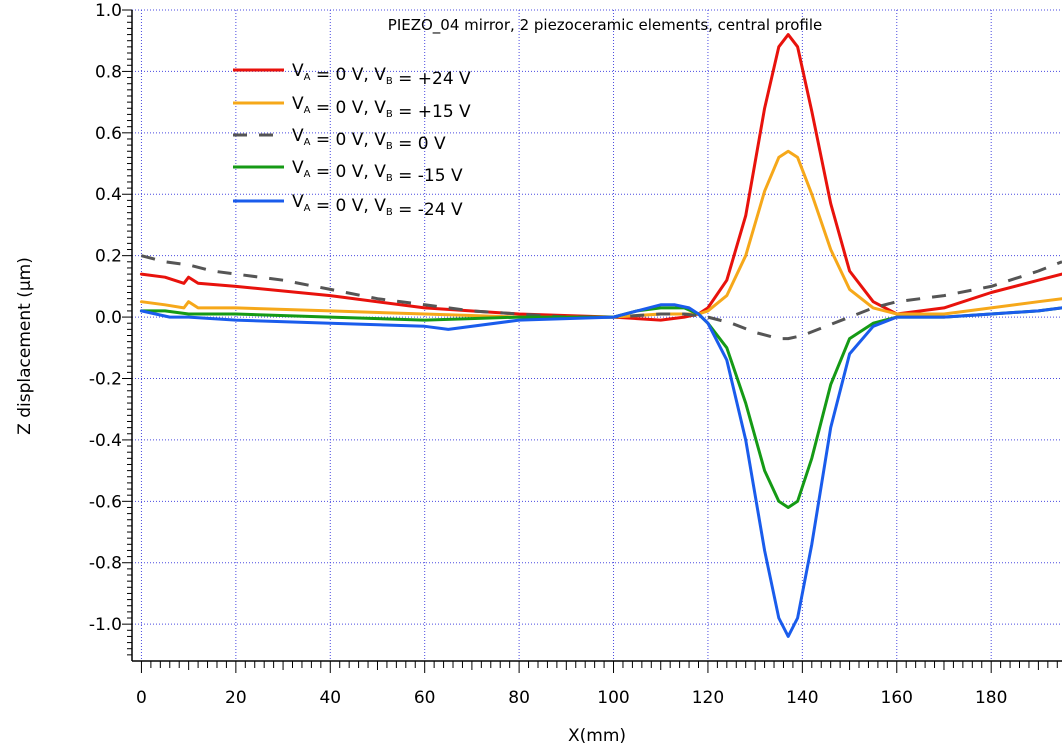 The image size is (1062, 751). What do you see at coordinates (991, 698) in the screenshot?
I see `x-tick-label: 180` at bounding box center [991, 698].